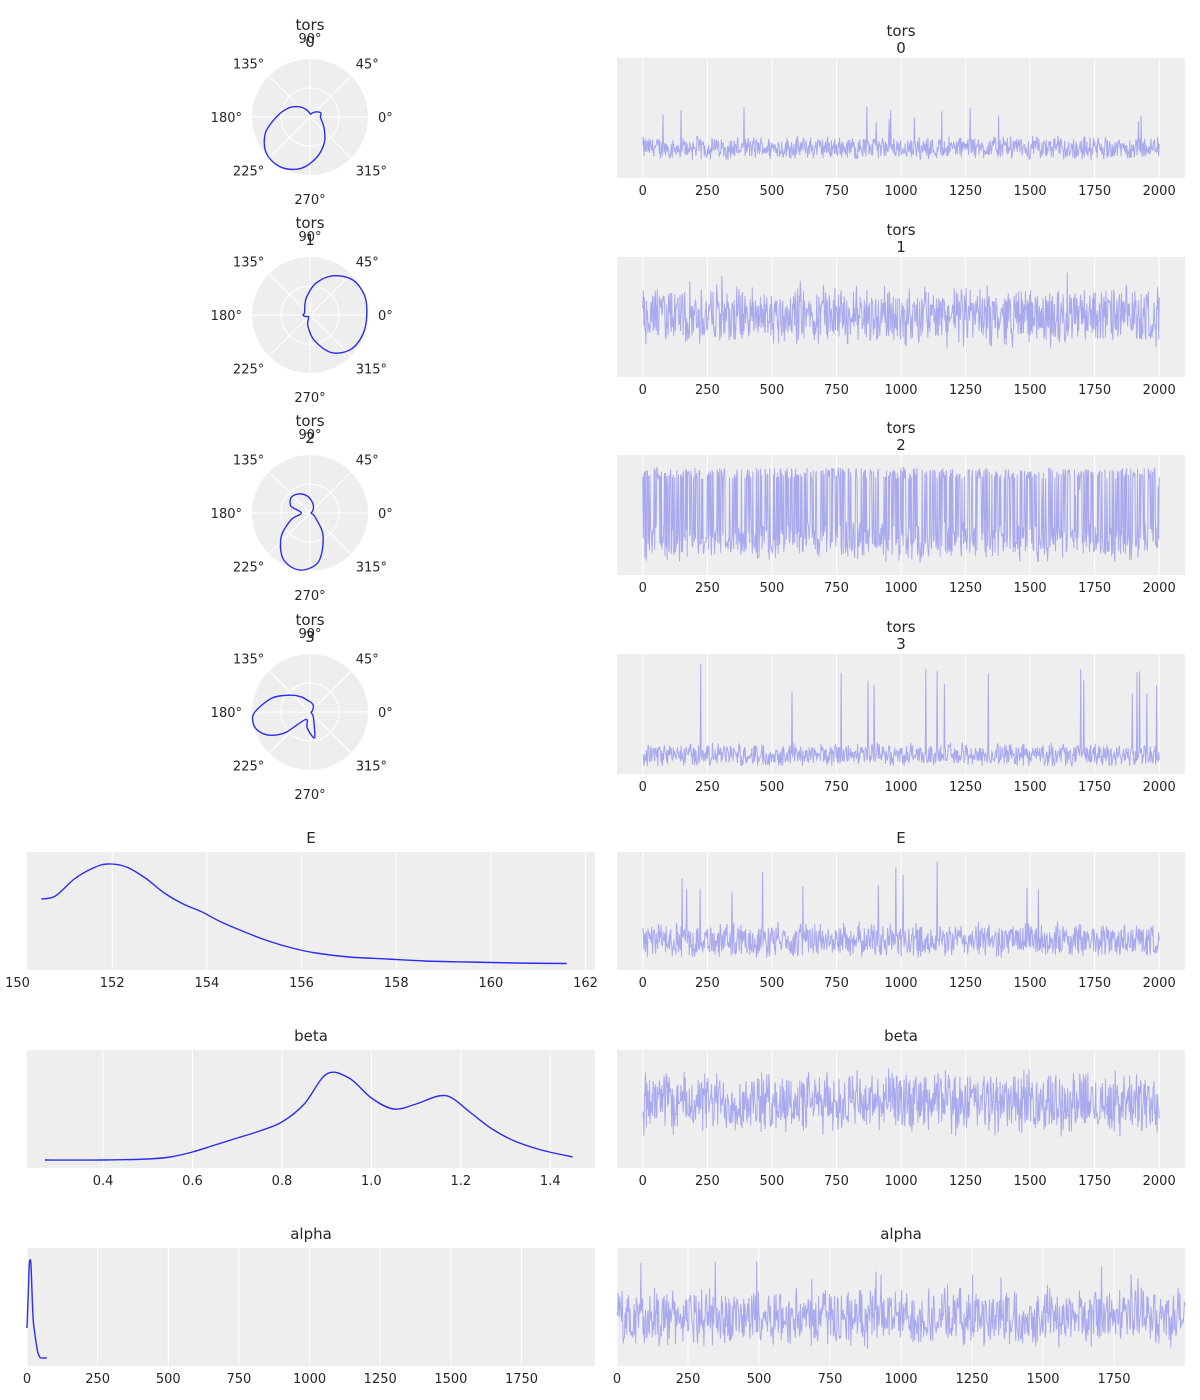  What do you see at coordinates (617, 1379) in the screenshot?
I see `x-tick-label: 0` at bounding box center [617, 1379].